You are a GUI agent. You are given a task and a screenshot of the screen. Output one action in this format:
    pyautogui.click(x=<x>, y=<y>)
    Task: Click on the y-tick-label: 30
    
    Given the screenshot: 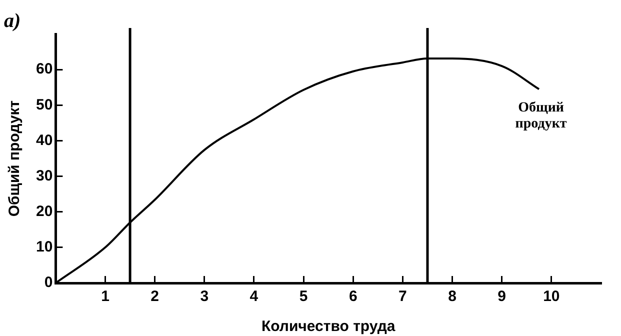 What is the action you would take?
    pyautogui.click(x=44, y=175)
    